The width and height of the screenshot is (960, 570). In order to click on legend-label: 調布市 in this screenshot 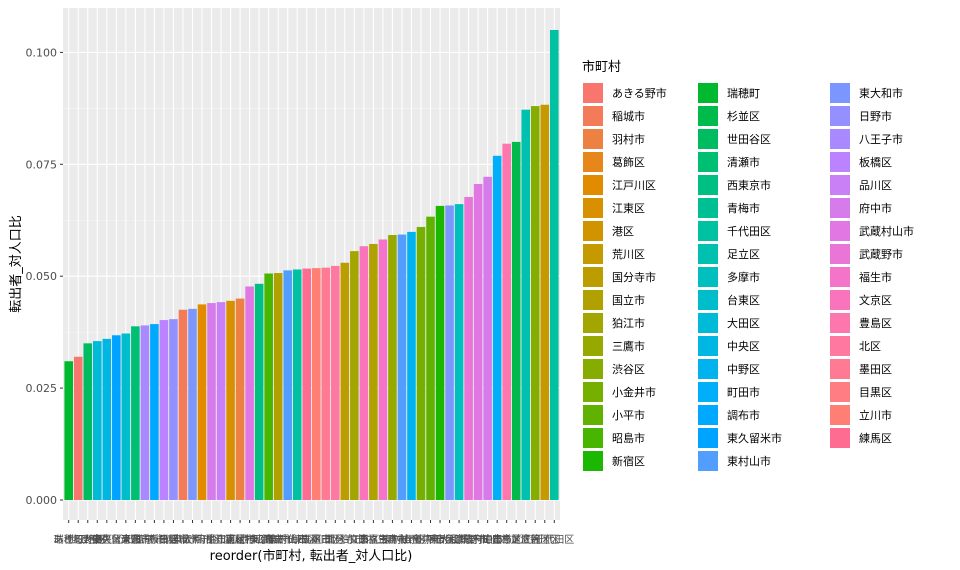, I will do `click(743, 415)`.